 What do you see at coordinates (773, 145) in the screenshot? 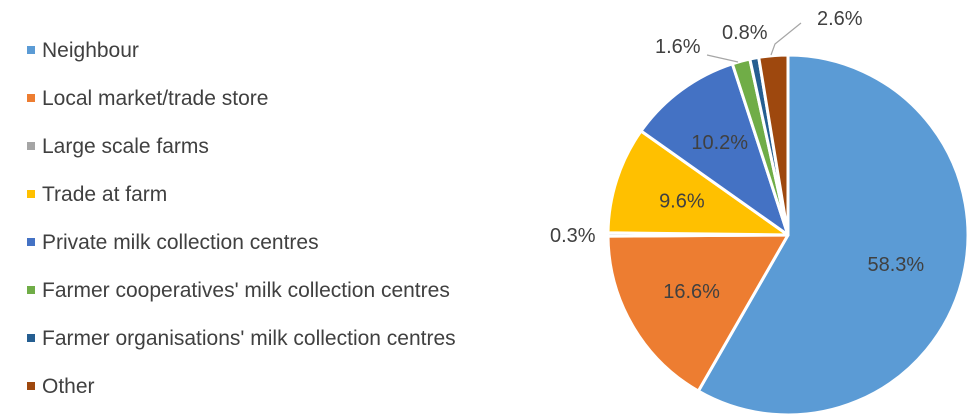
I see `pie-slice-other` at bounding box center [773, 145].